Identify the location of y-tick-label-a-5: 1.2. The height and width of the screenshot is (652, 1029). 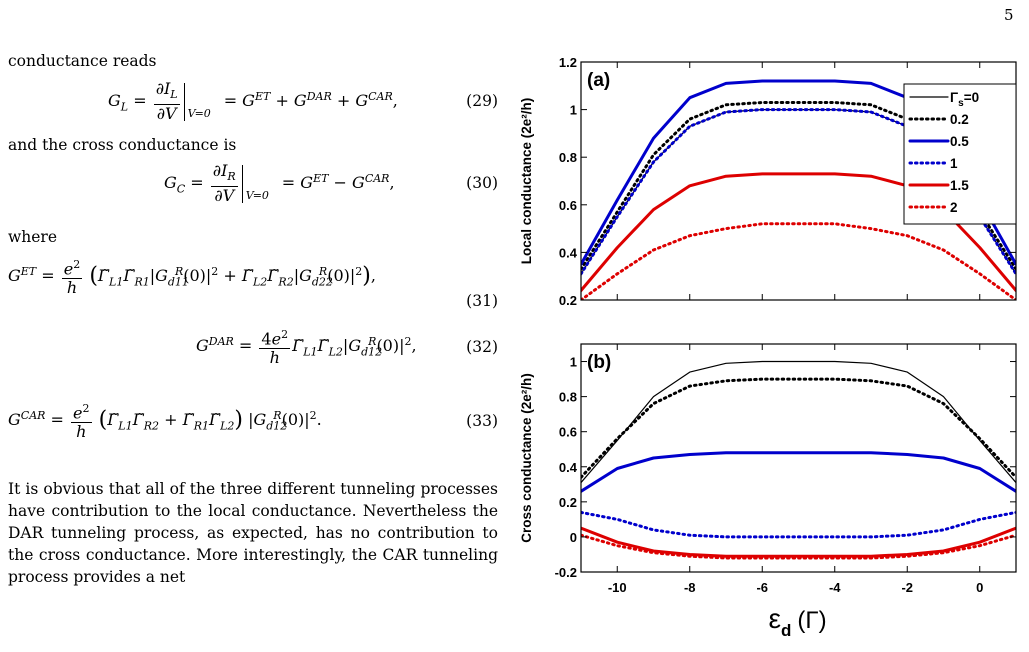
(568, 62).